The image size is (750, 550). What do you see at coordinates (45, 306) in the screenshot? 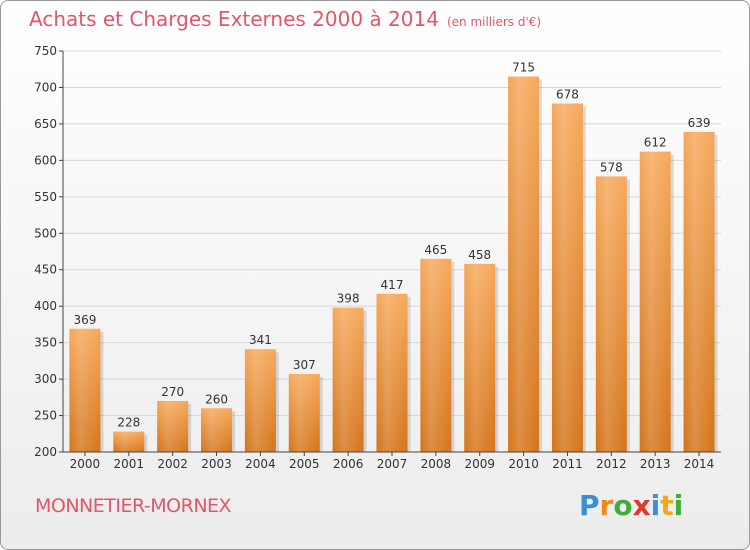
I see `y-tick-label: 400` at bounding box center [45, 306].